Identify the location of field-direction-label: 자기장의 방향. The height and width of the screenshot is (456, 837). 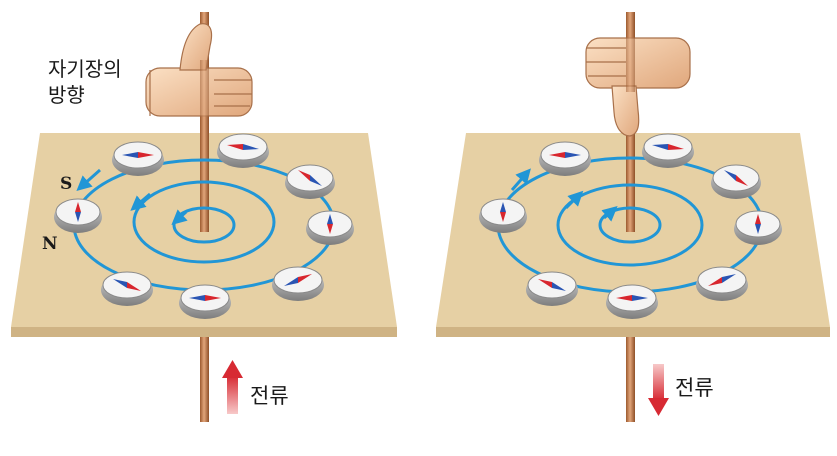
(103, 82).